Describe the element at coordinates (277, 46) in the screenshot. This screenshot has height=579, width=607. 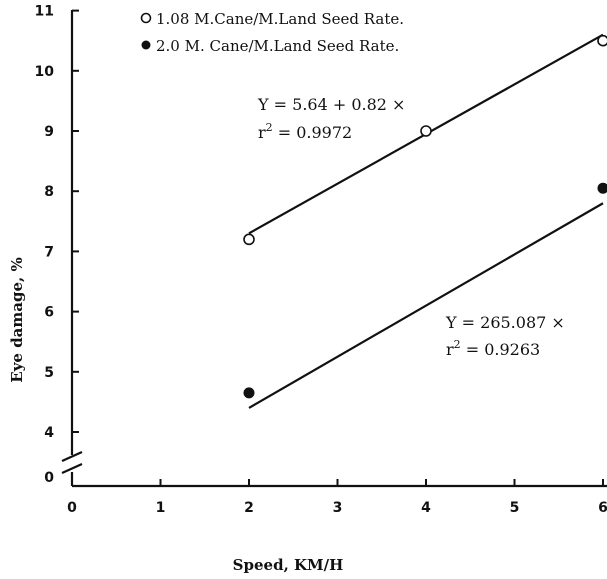
I see `legend-label-series-2: 2.0 M. Cane/M.Land Seed Rate.` at that location.